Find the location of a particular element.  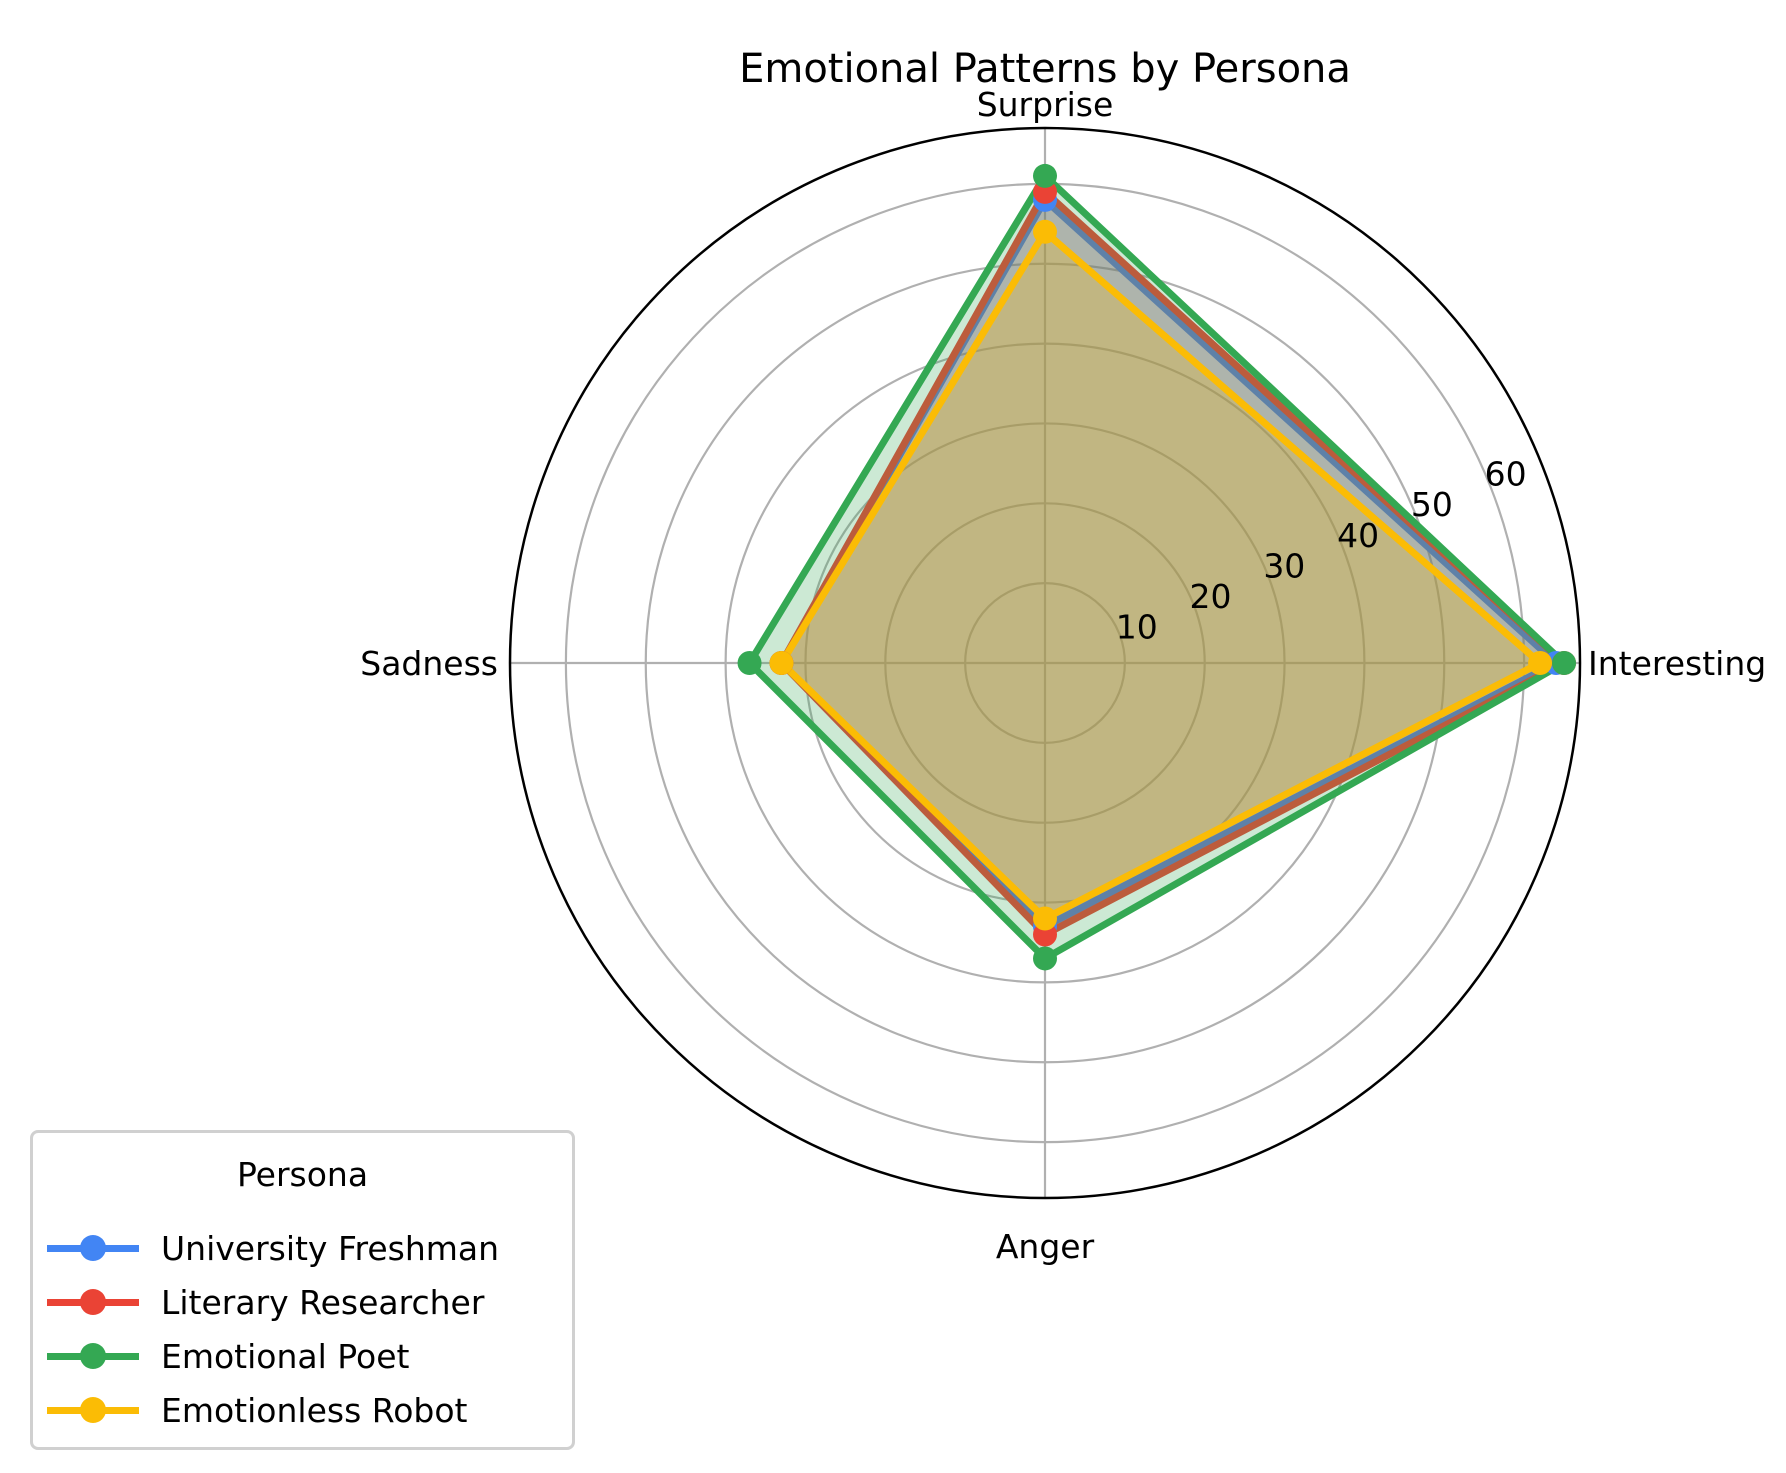

legend-item-emotional-poet: Emotional Poet is located at coordinates (228, 1356).